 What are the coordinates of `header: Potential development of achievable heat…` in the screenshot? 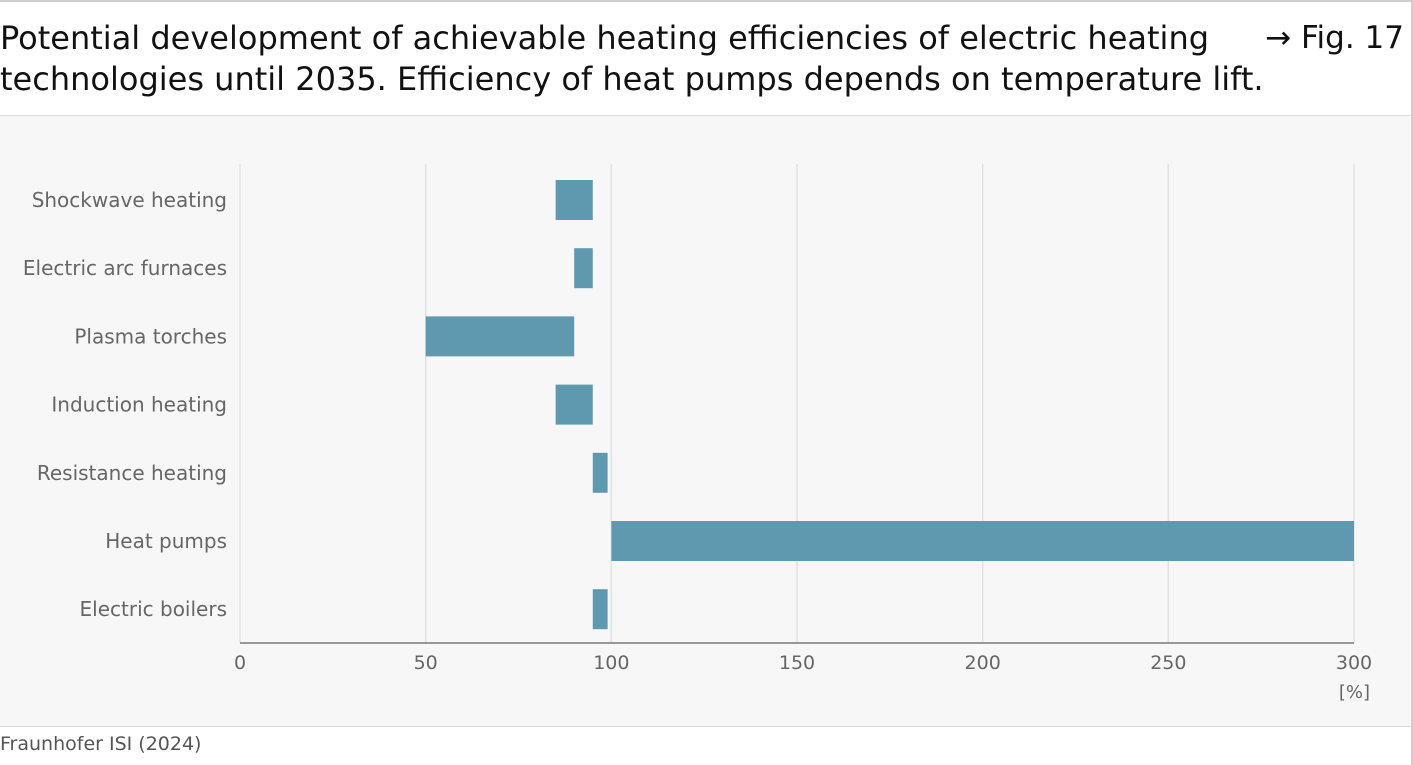 It's located at (705, 64).